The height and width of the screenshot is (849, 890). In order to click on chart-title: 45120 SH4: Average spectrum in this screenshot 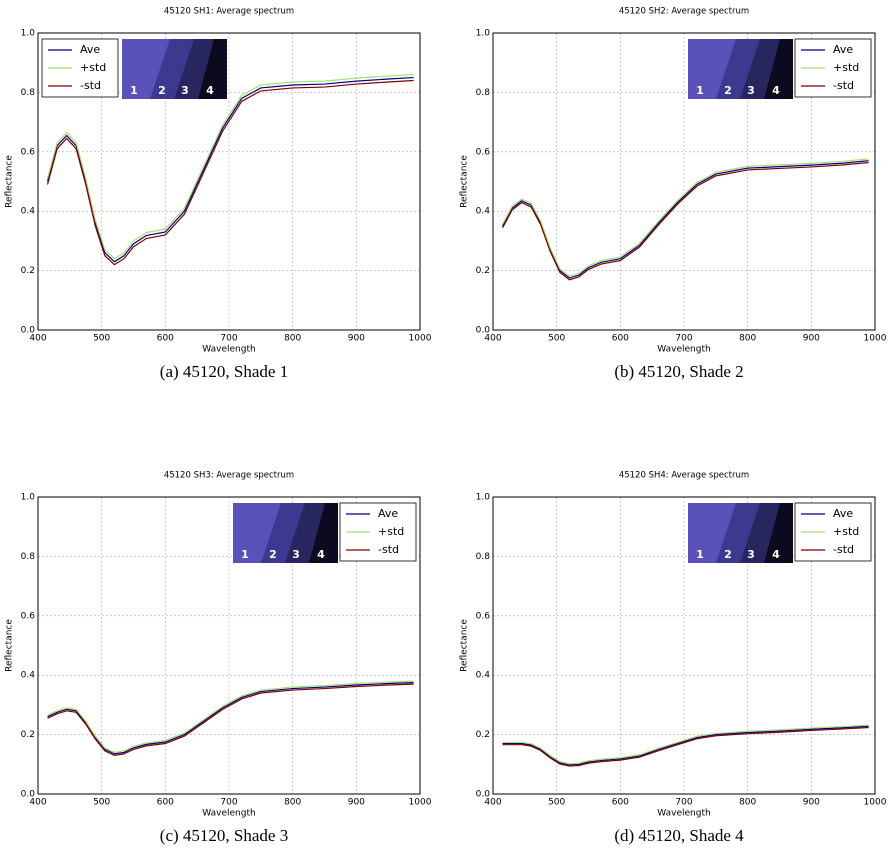, I will do `click(684, 476)`.